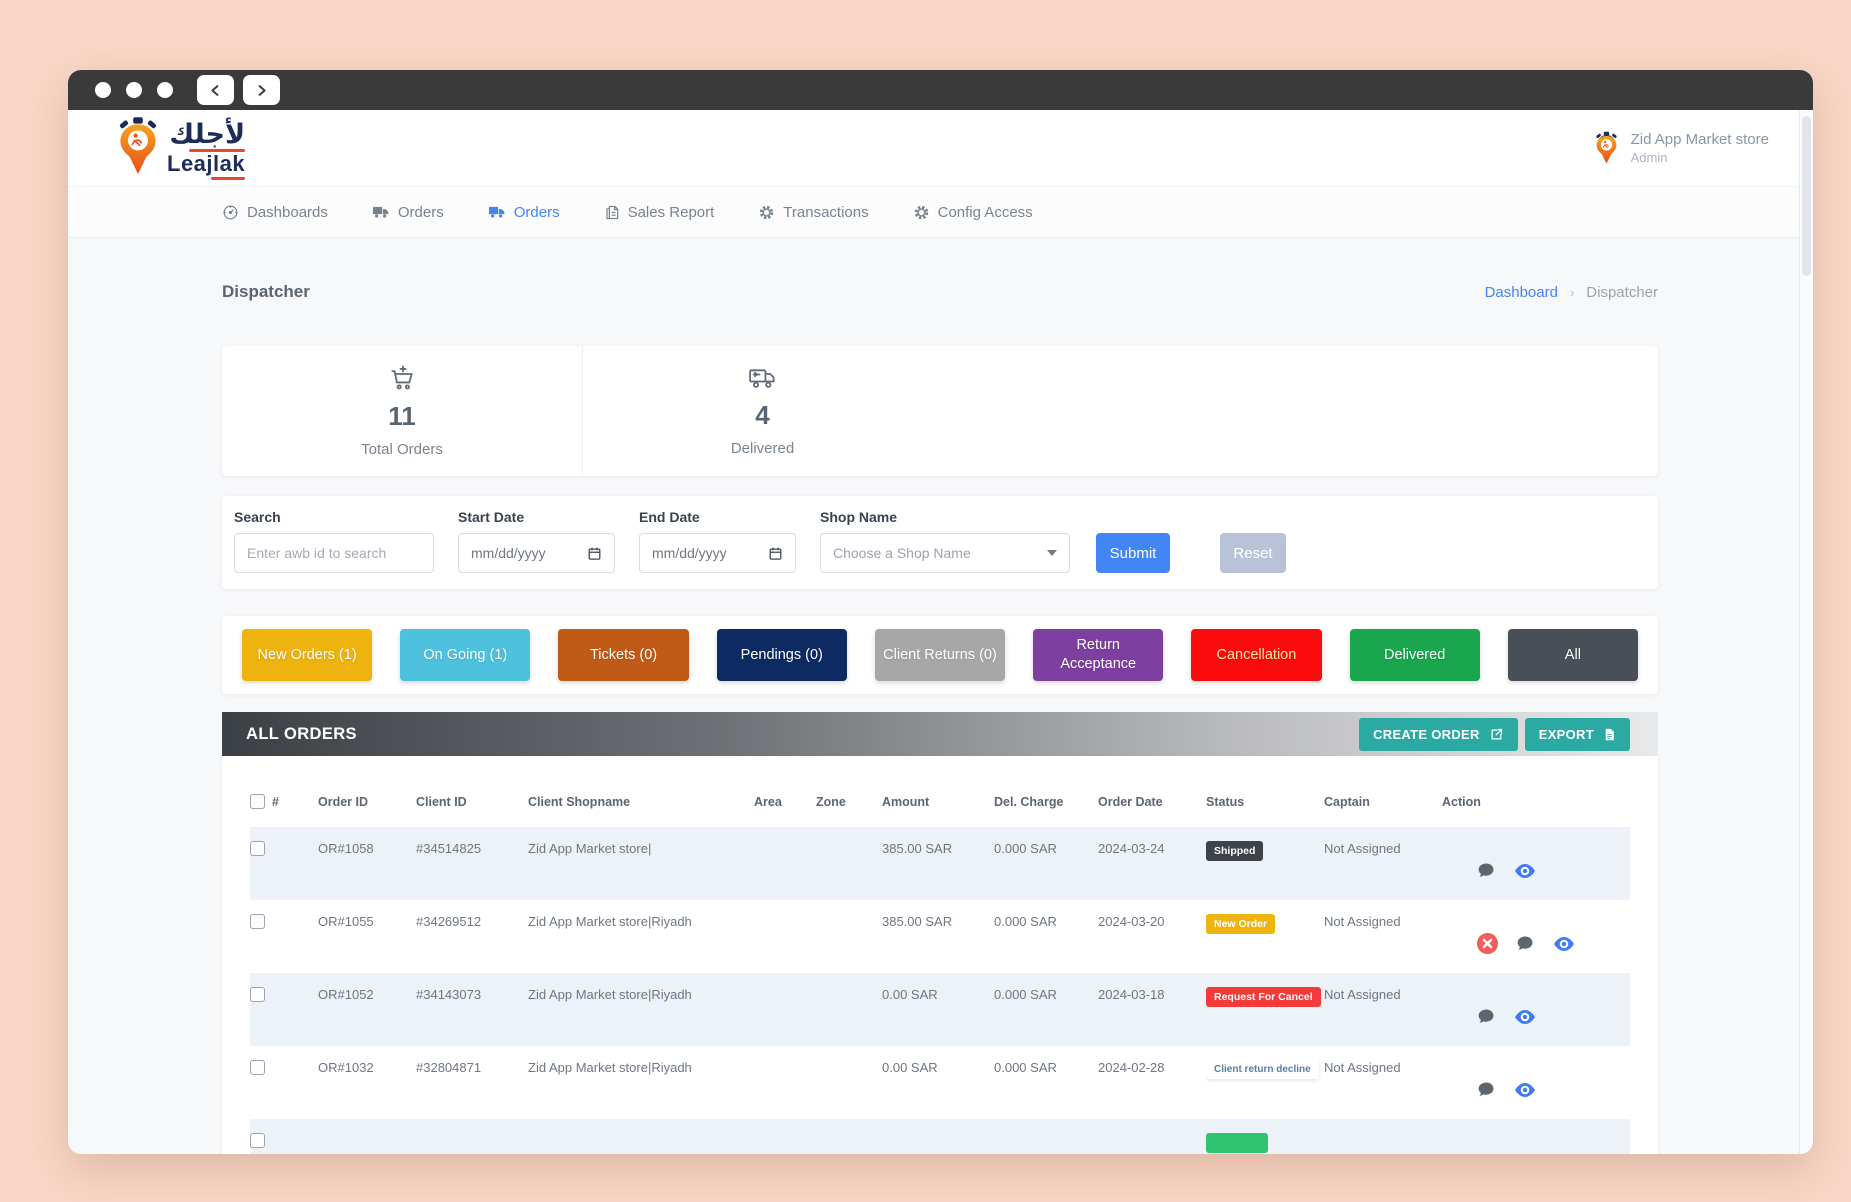 The height and width of the screenshot is (1202, 1851). I want to click on filter-delivered: Delivered, so click(1414, 655).